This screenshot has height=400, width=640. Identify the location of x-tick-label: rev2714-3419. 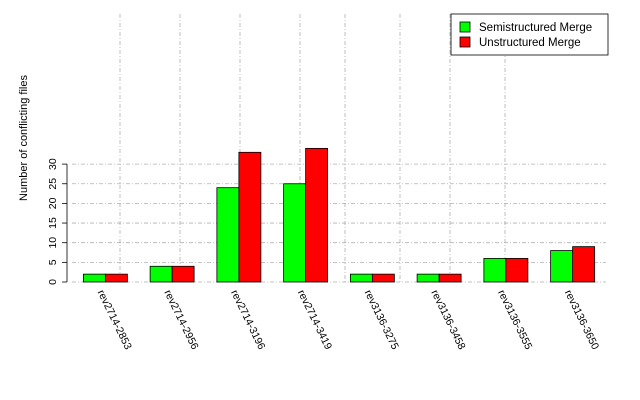
(314, 320).